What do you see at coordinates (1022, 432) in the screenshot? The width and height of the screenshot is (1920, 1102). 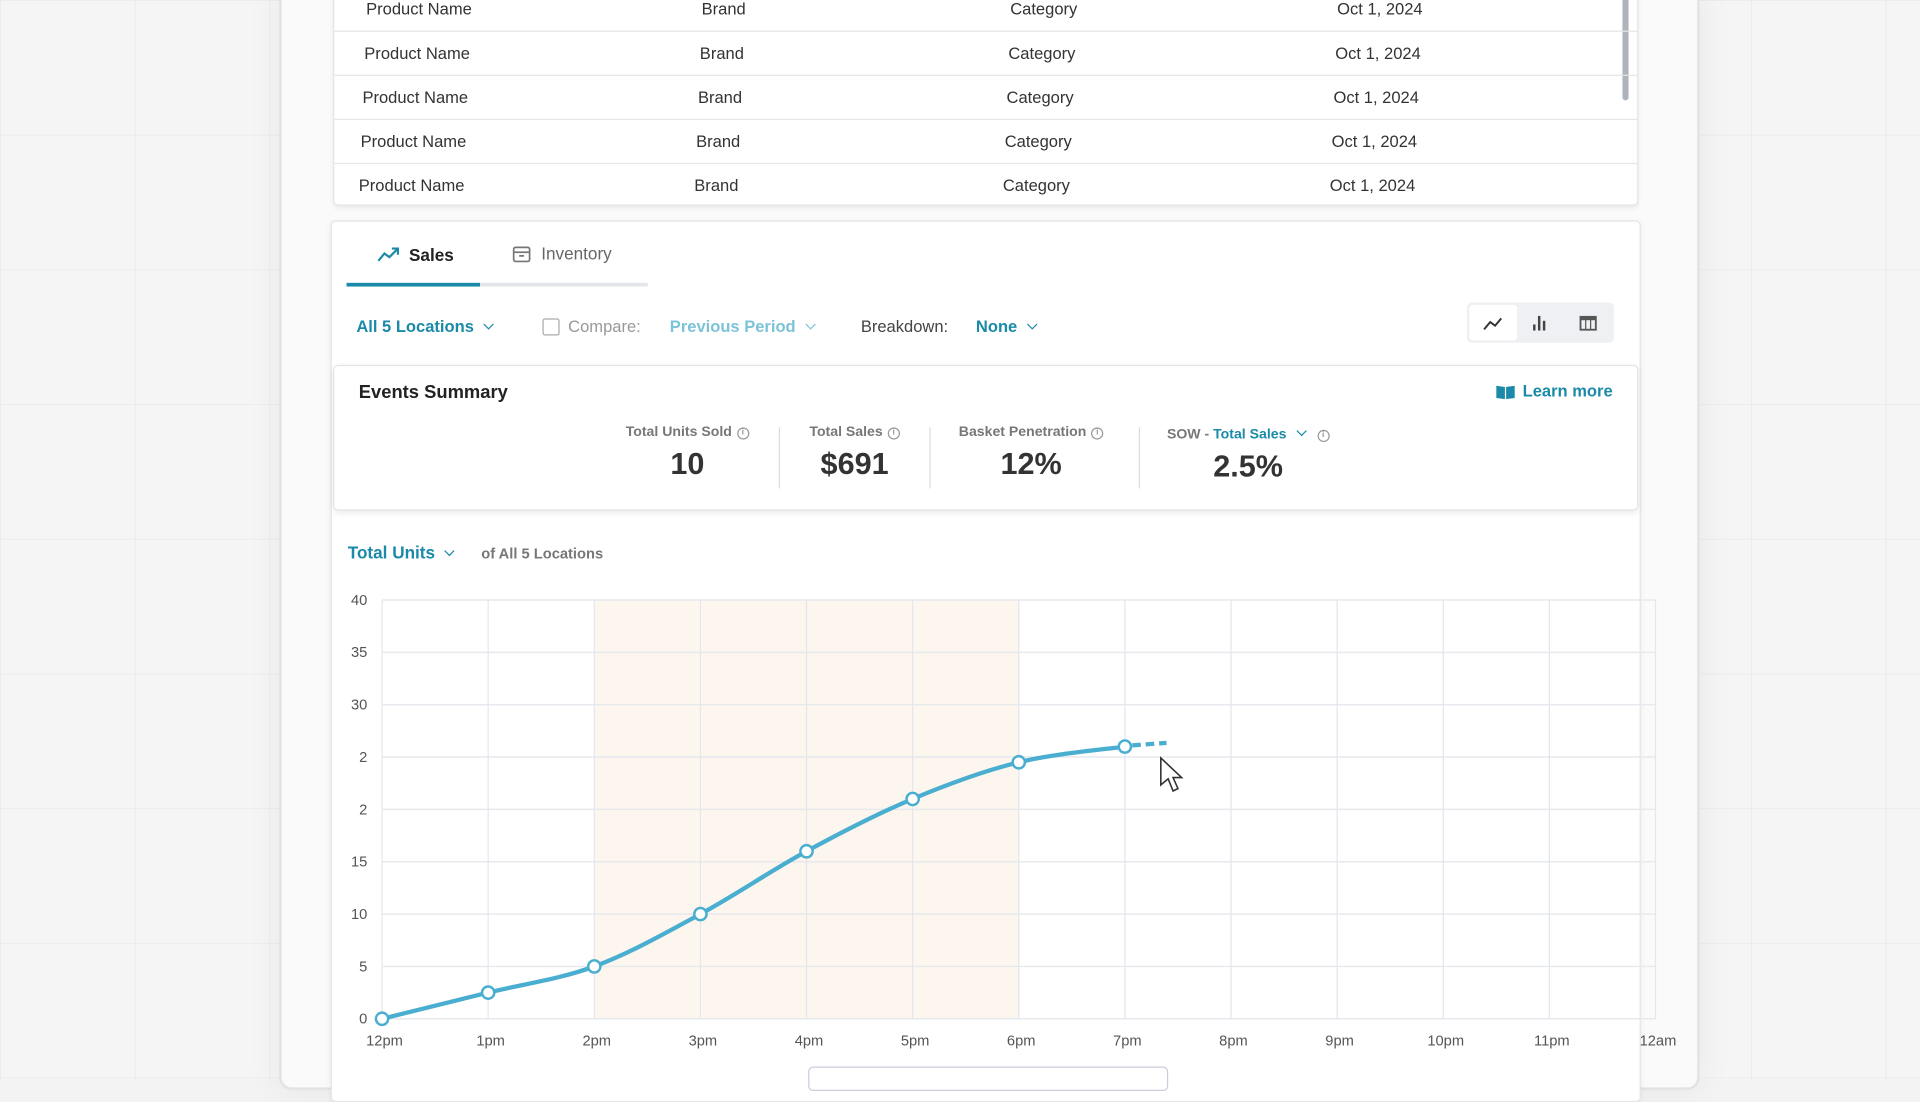 I see `kpi-label: Basket Penetration` at bounding box center [1022, 432].